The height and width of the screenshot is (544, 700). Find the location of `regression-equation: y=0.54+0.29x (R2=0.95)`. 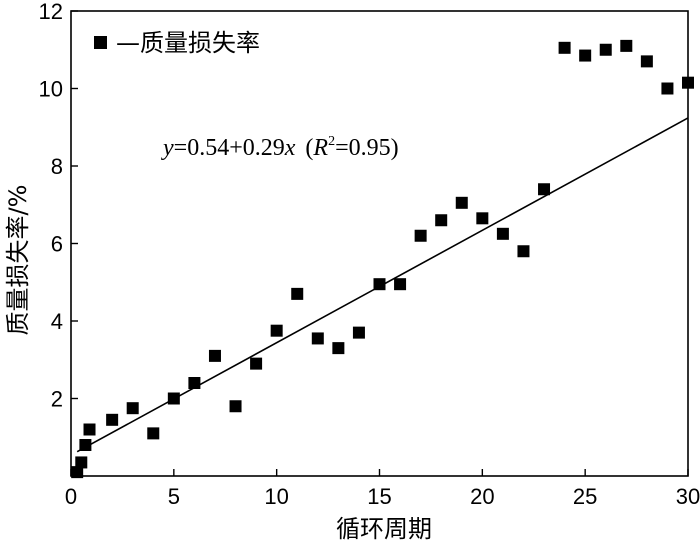

regression-equation: y=0.54+0.29x (R2=0.95) is located at coordinates (280, 147).